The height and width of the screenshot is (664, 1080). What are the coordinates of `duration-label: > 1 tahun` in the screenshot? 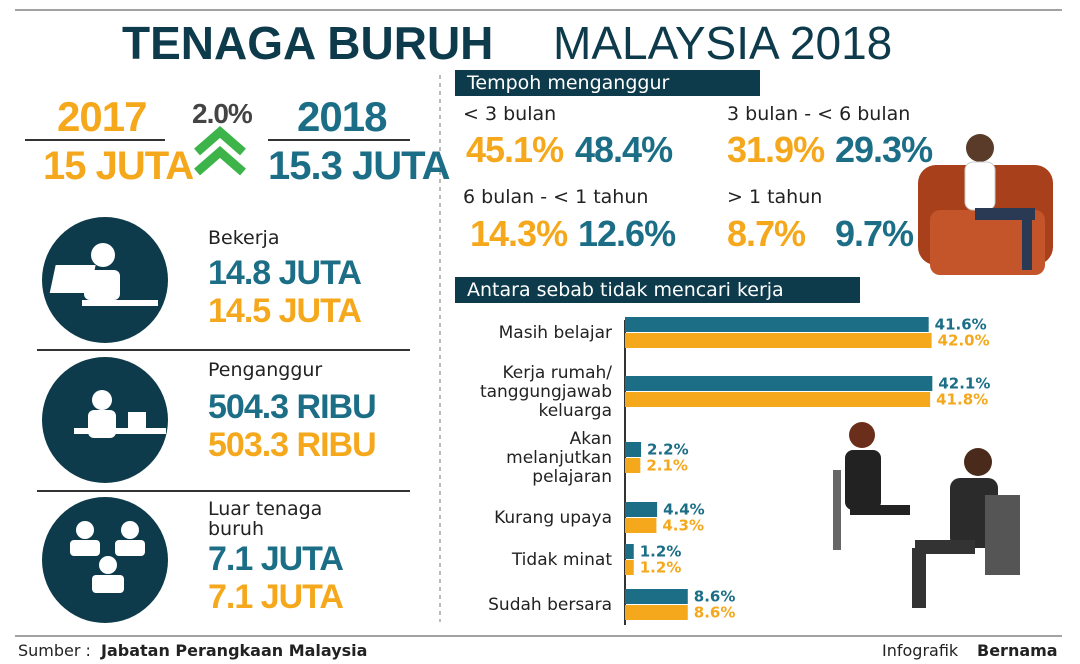 It's located at (775, 197).